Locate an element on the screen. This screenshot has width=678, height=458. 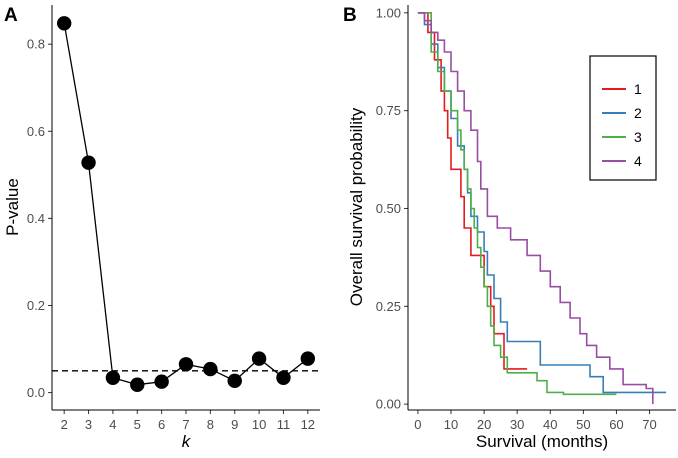
legend-label-4: 4 is located at coordinates (638, 161).